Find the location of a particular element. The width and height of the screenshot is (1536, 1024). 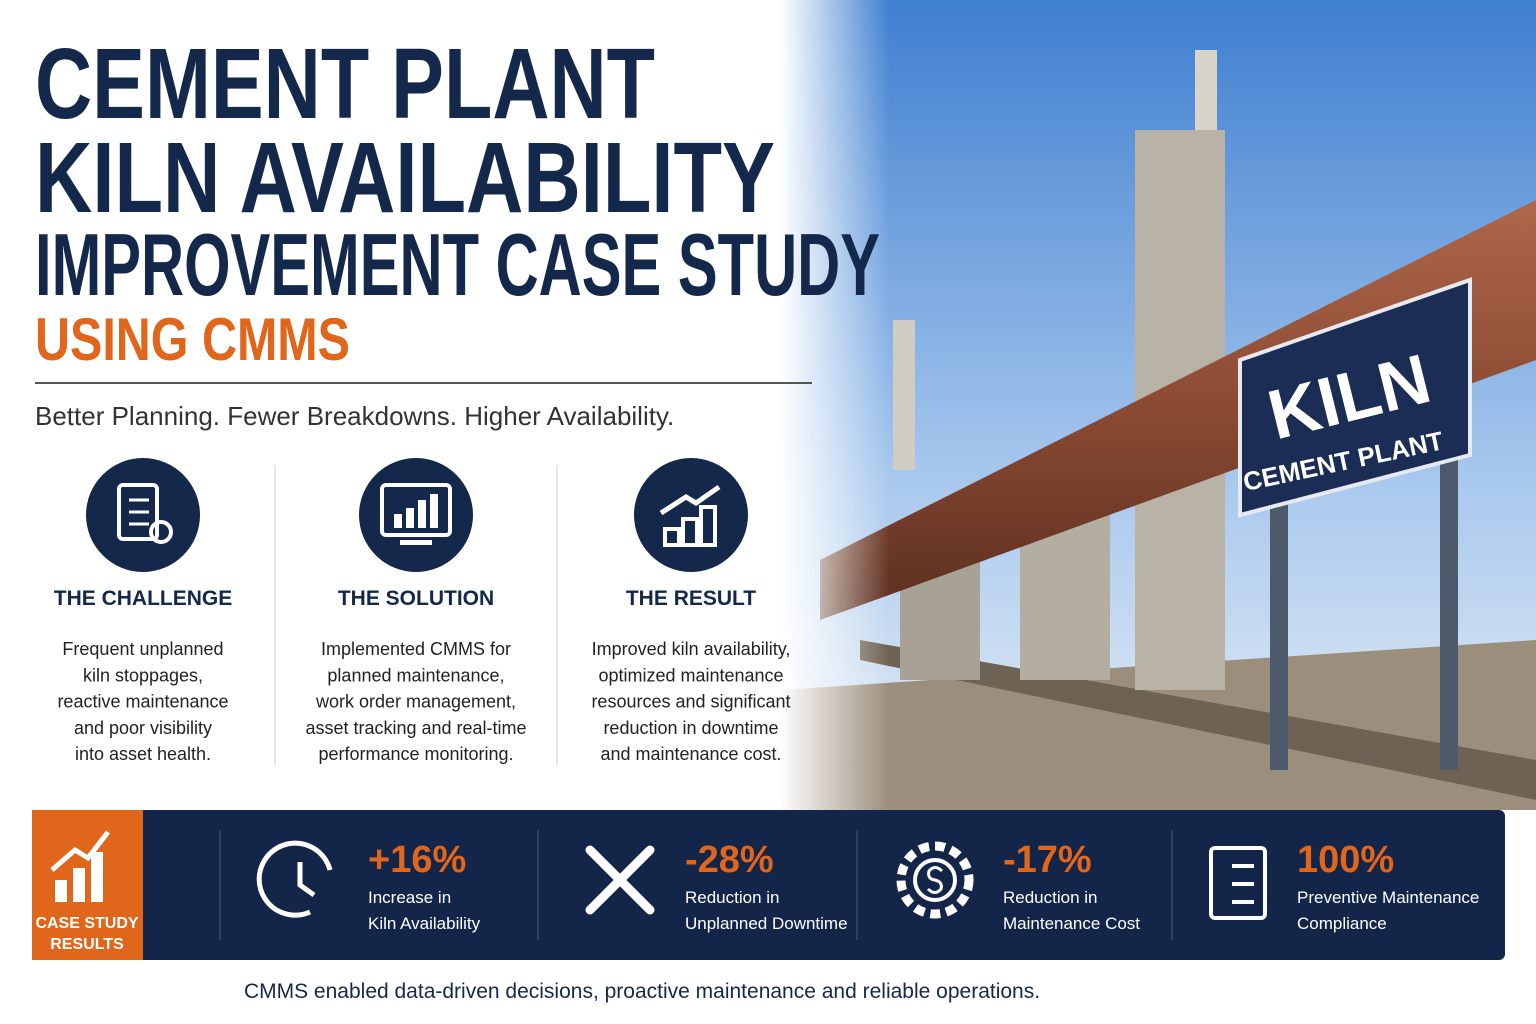

stat-label: Unplanned Downtime is located at coordinates (766, 923).